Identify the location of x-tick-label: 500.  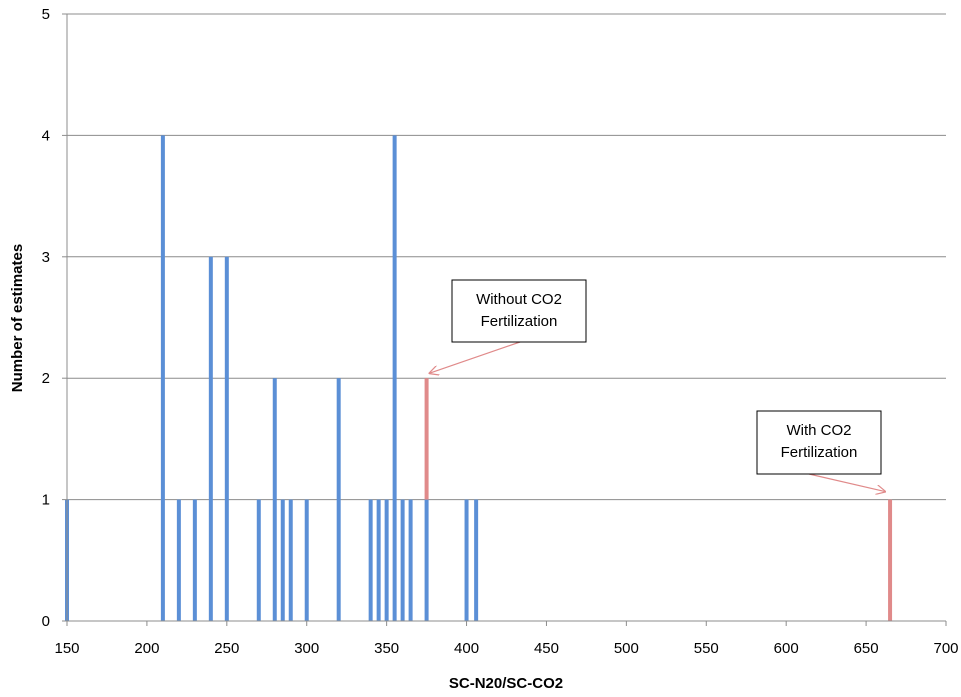
(626, 648).